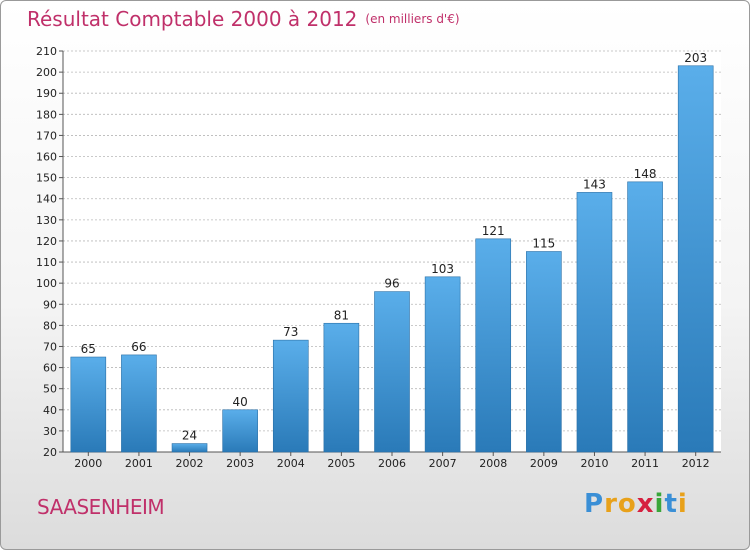 The height and width of the screenshot is (550, 750). Describe the element at coordinates (50, 304) in the screenshot. I see `y-tick-label: 90` at that location.